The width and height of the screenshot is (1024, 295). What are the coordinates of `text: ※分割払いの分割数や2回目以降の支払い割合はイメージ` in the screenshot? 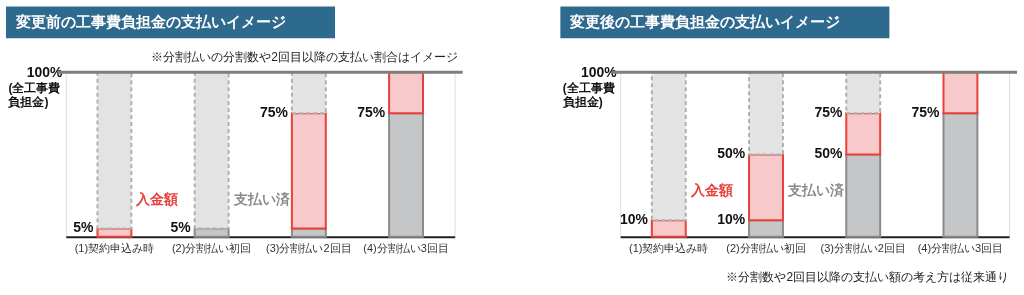 It's located at (305, 57).